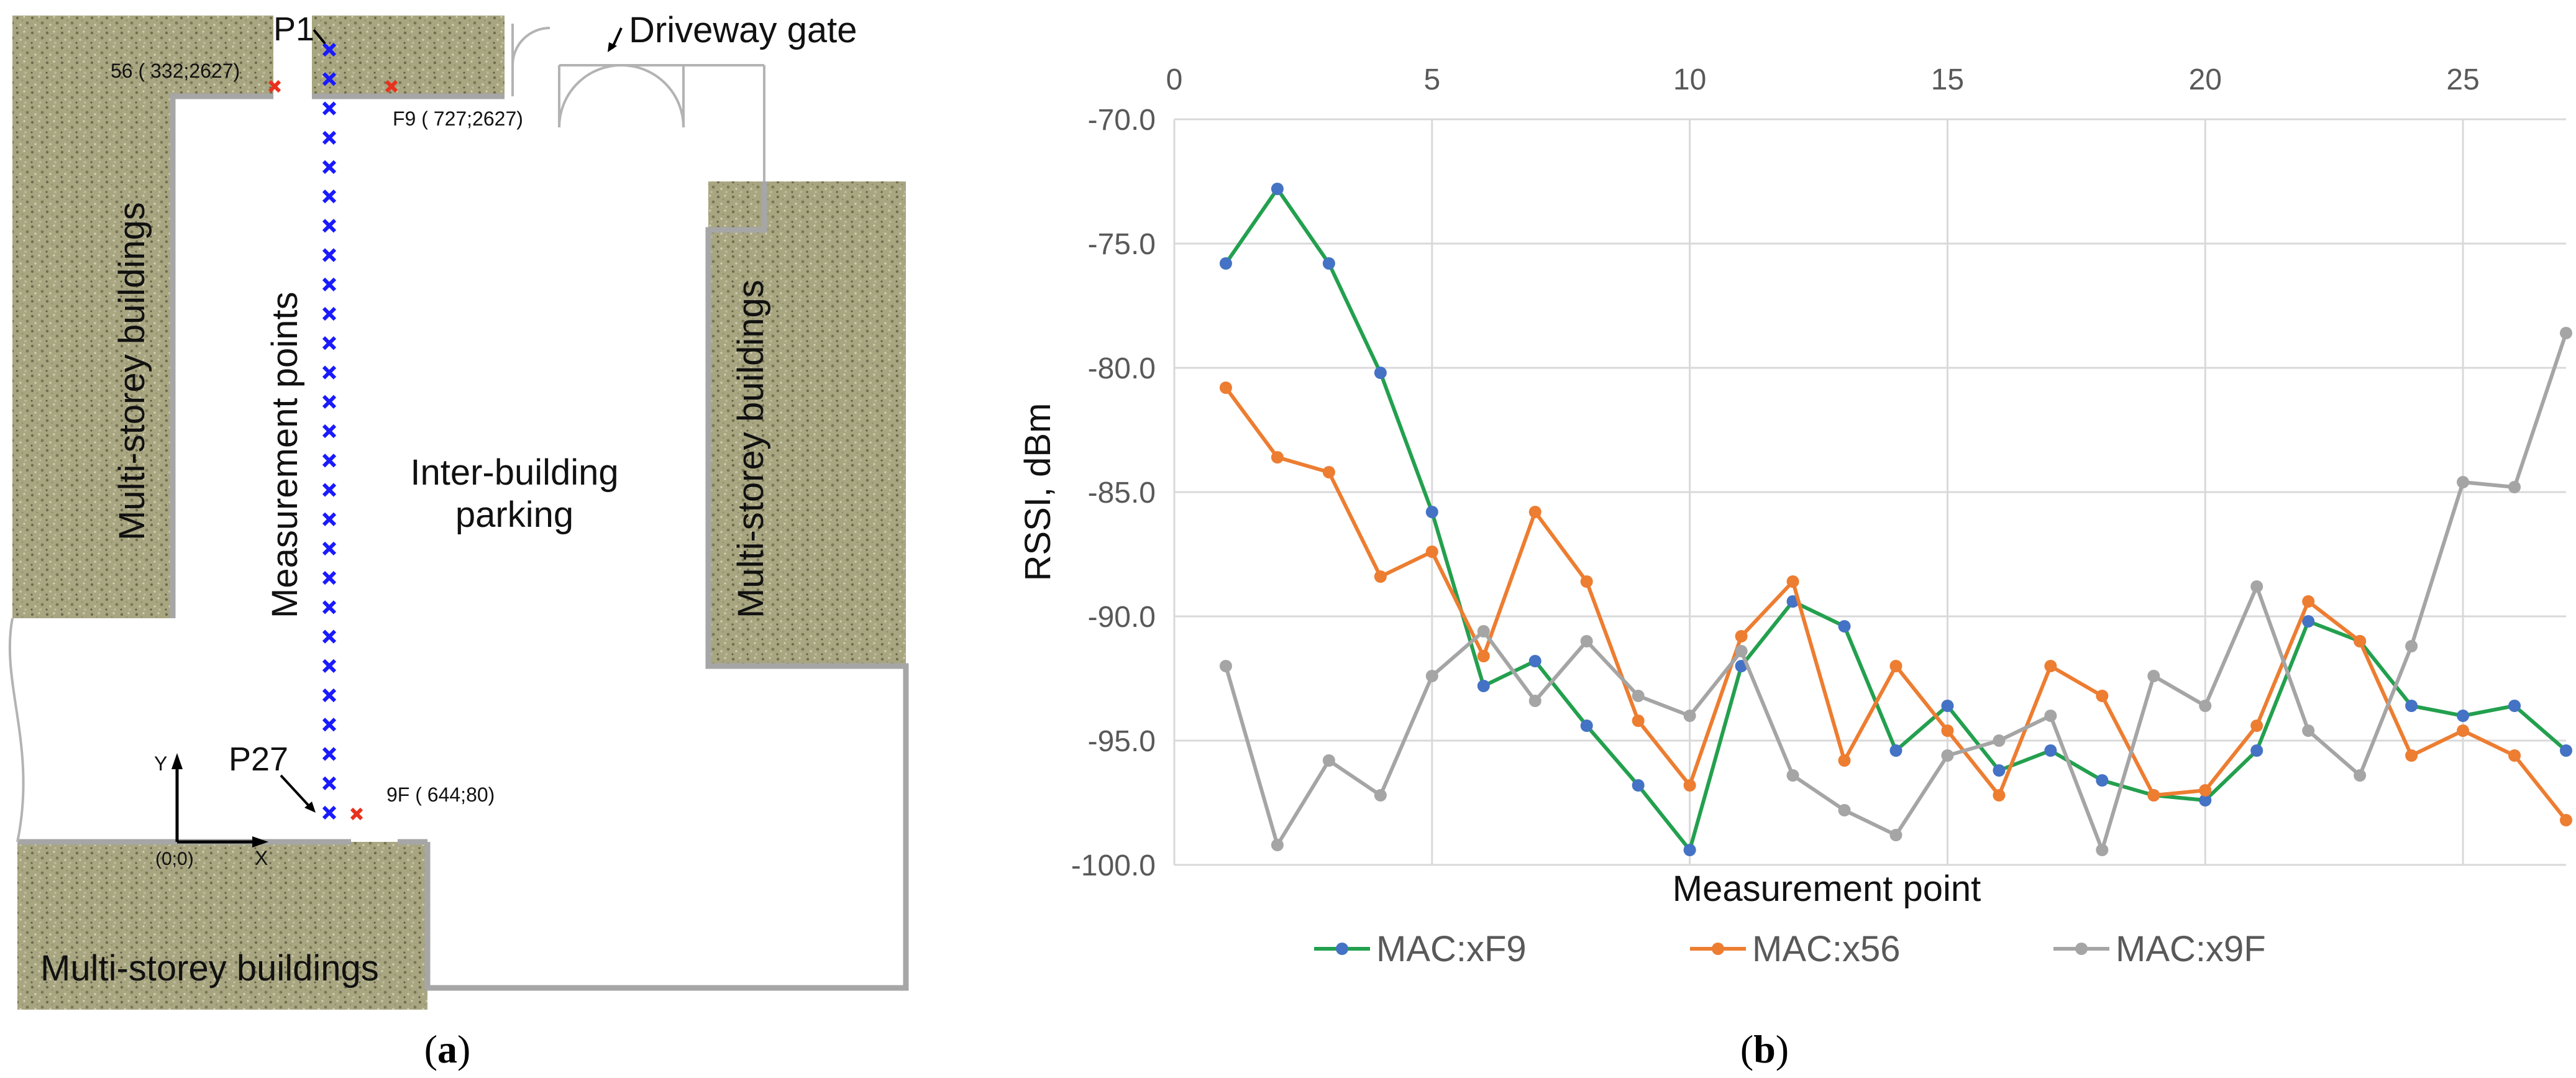 The width and height of the screenshot is (2576, 1078). Describe the element at coordinates (1122, 741) in the screenshot. I see `y-tick-label: -95.0` at that location.